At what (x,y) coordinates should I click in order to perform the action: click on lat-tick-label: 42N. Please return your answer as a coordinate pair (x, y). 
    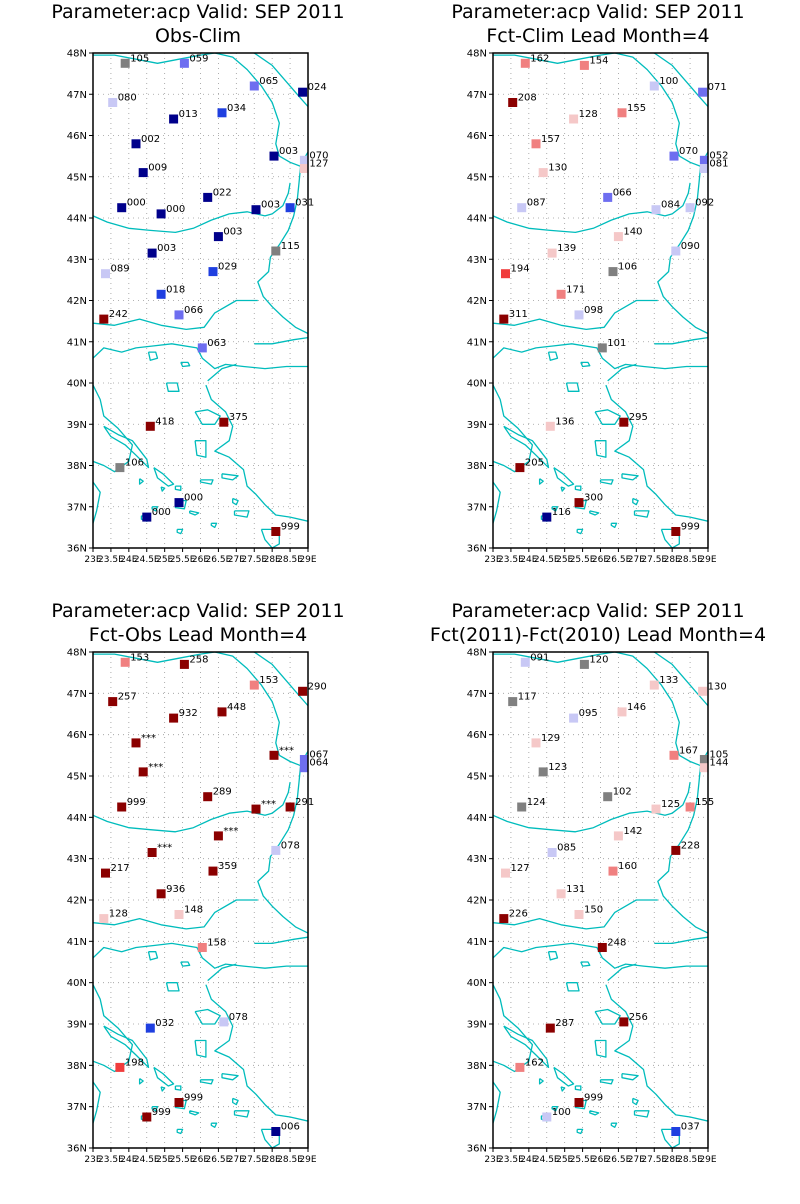
    Looking at the image, I should click on (477, 301).